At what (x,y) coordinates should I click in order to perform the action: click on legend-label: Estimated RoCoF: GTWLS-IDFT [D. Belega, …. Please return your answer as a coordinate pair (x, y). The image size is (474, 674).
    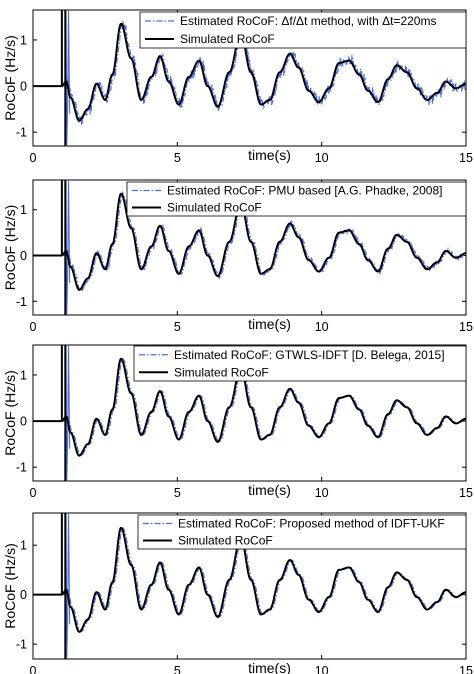
    Looking at the image, I should click on (309, 355).